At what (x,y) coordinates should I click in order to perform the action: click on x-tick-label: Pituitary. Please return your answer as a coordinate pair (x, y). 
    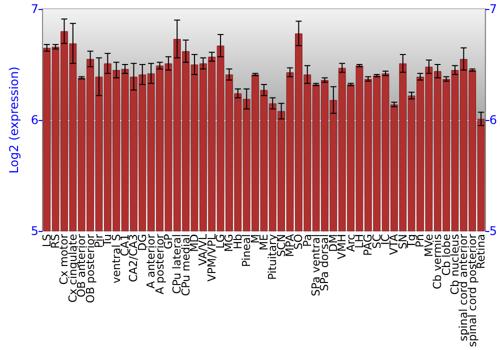
    Looking at the image, I should click on (273, 257).